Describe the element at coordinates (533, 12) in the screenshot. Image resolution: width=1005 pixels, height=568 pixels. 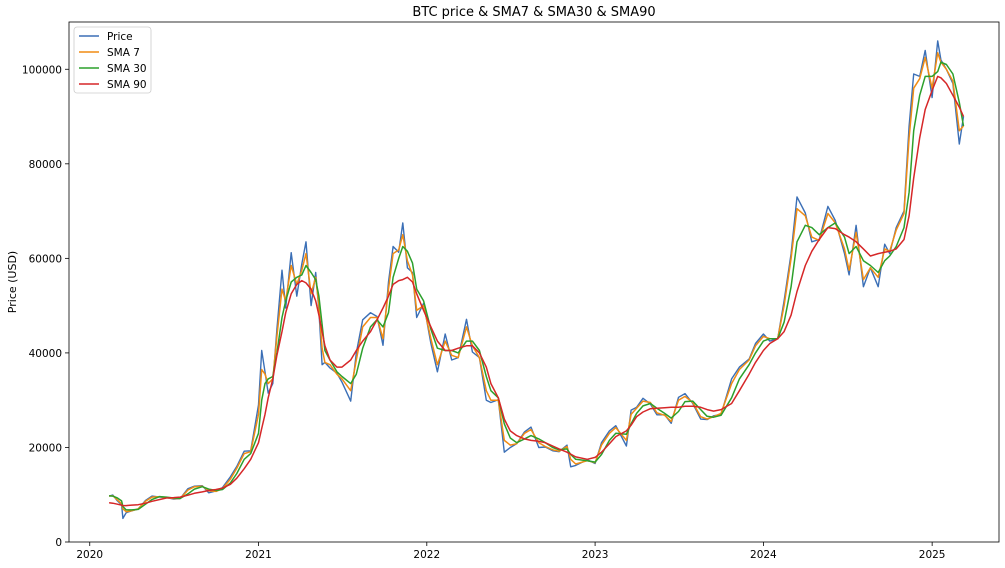
I see `chart-title: BTC price & SMA7 & SMA30 & SMA90` at that location.